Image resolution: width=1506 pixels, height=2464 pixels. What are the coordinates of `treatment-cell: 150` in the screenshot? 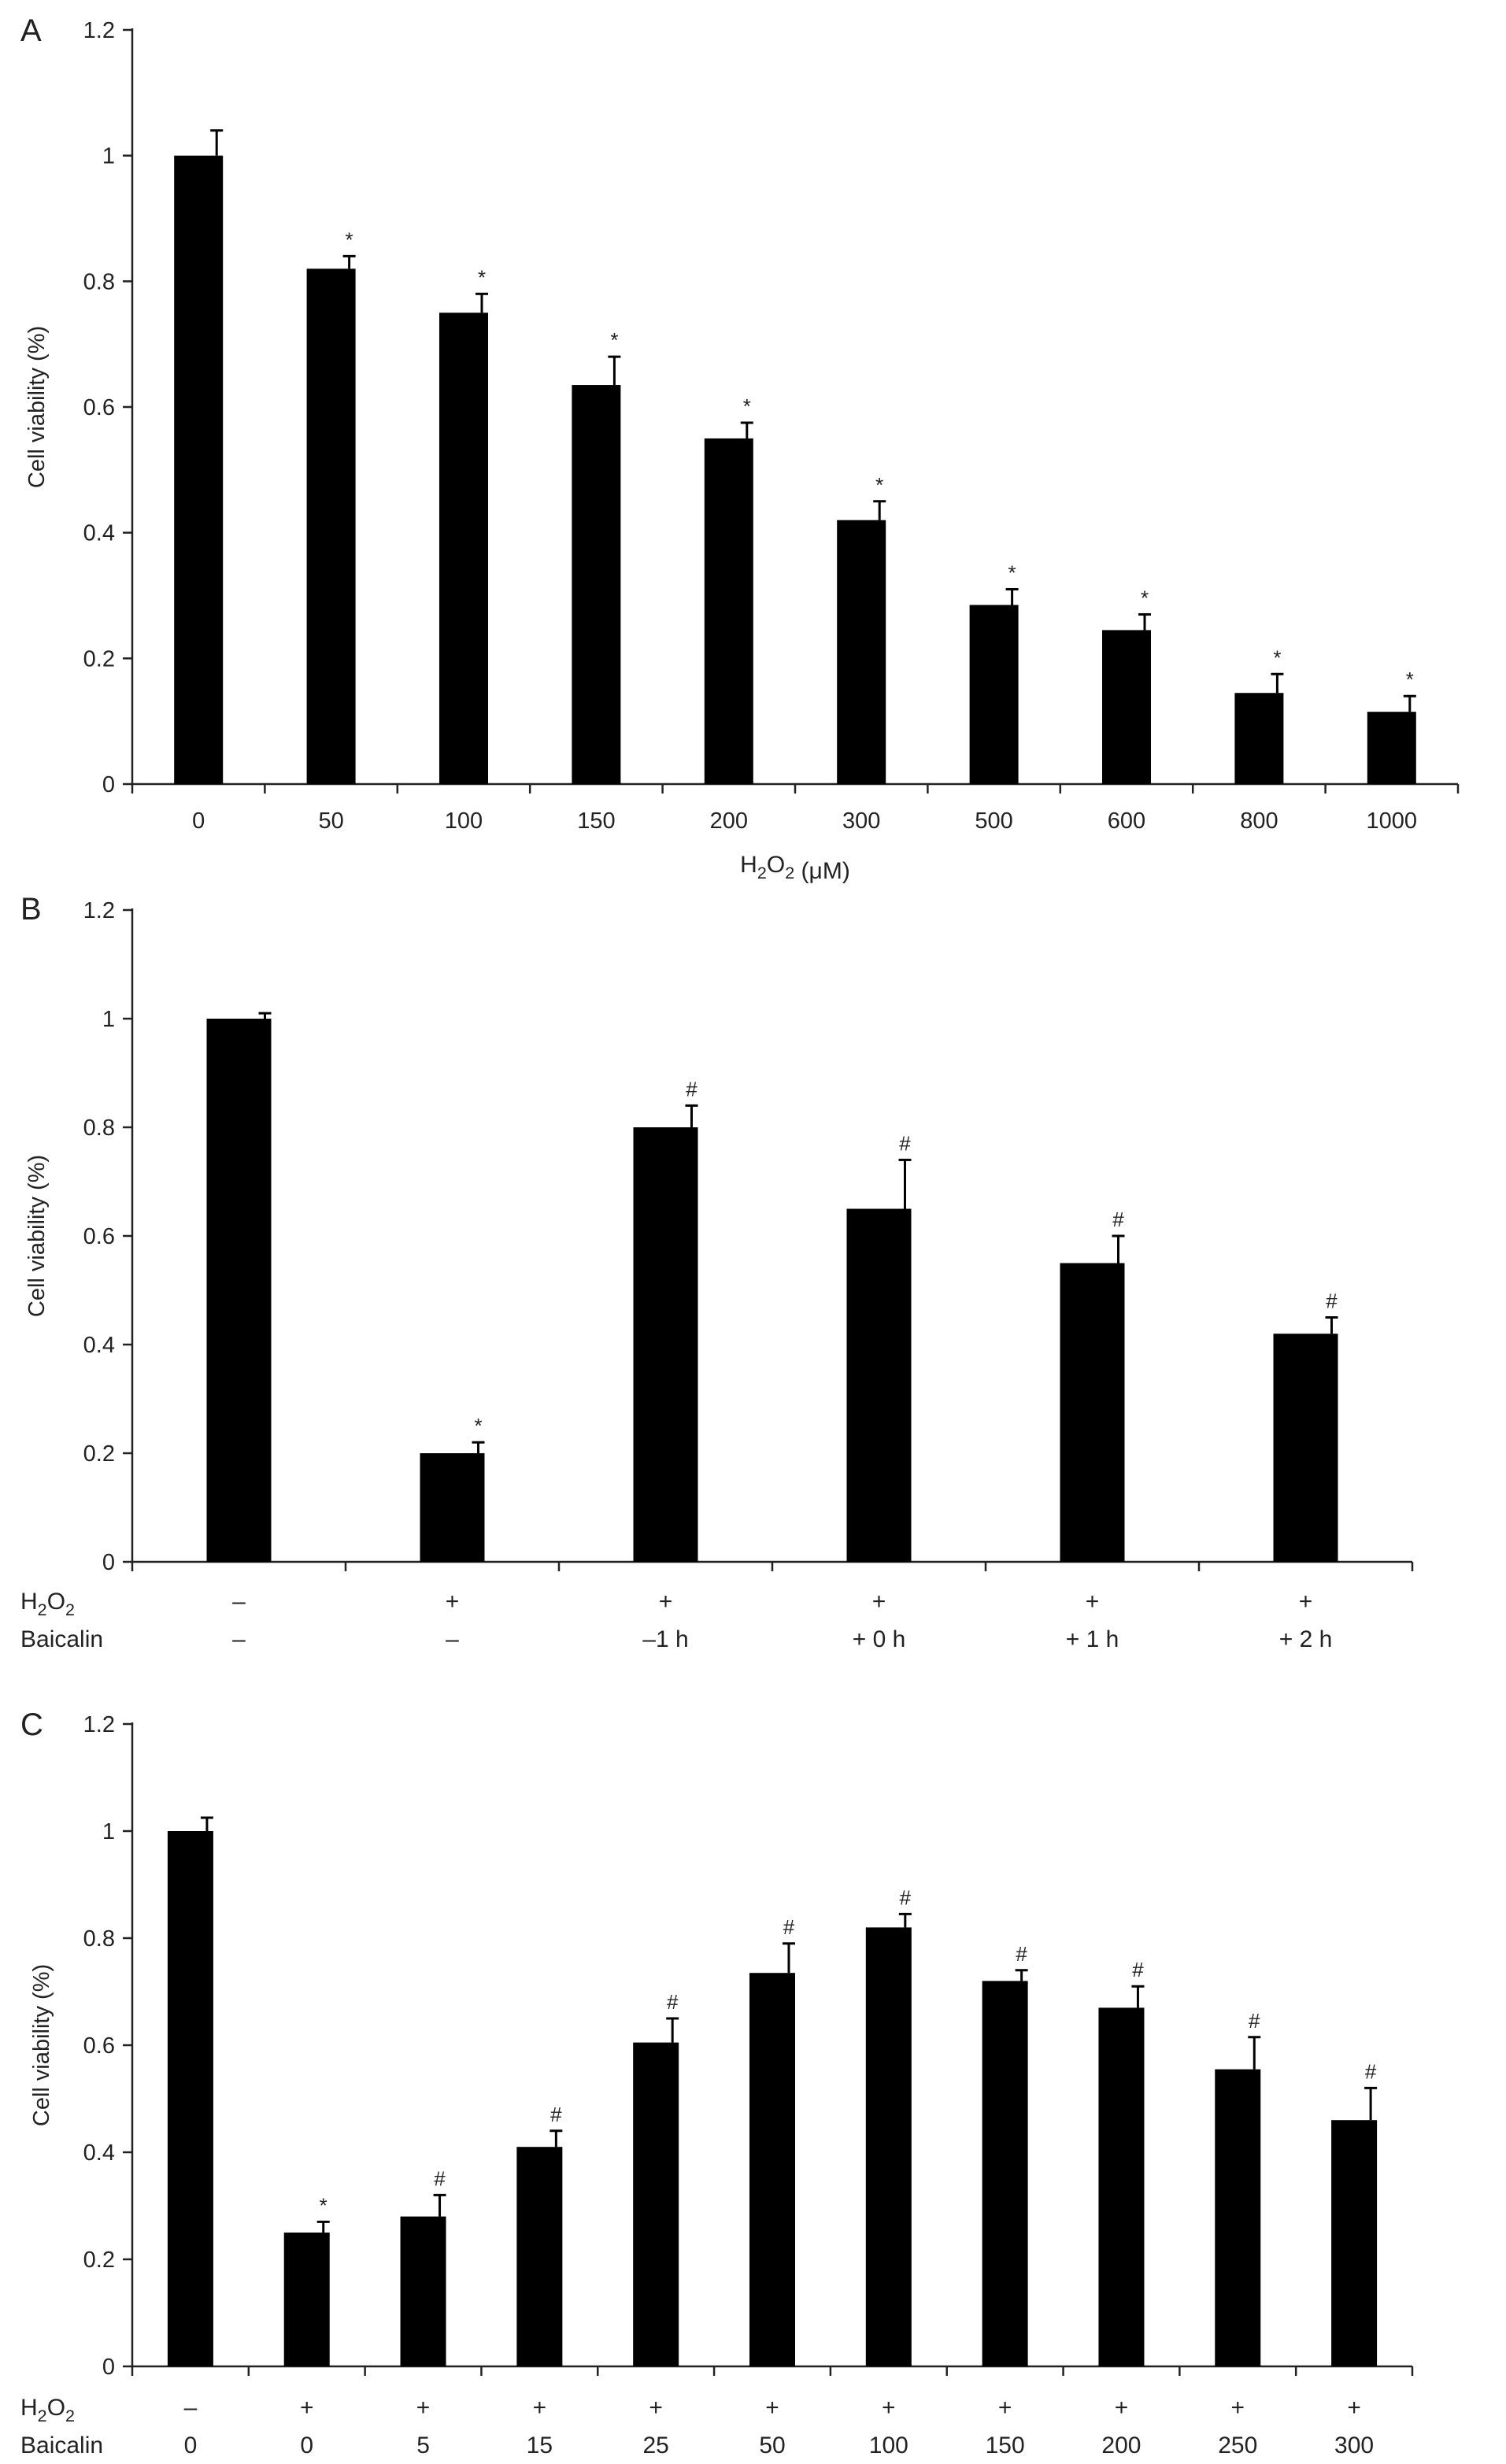 It's located at (1005, 2446).